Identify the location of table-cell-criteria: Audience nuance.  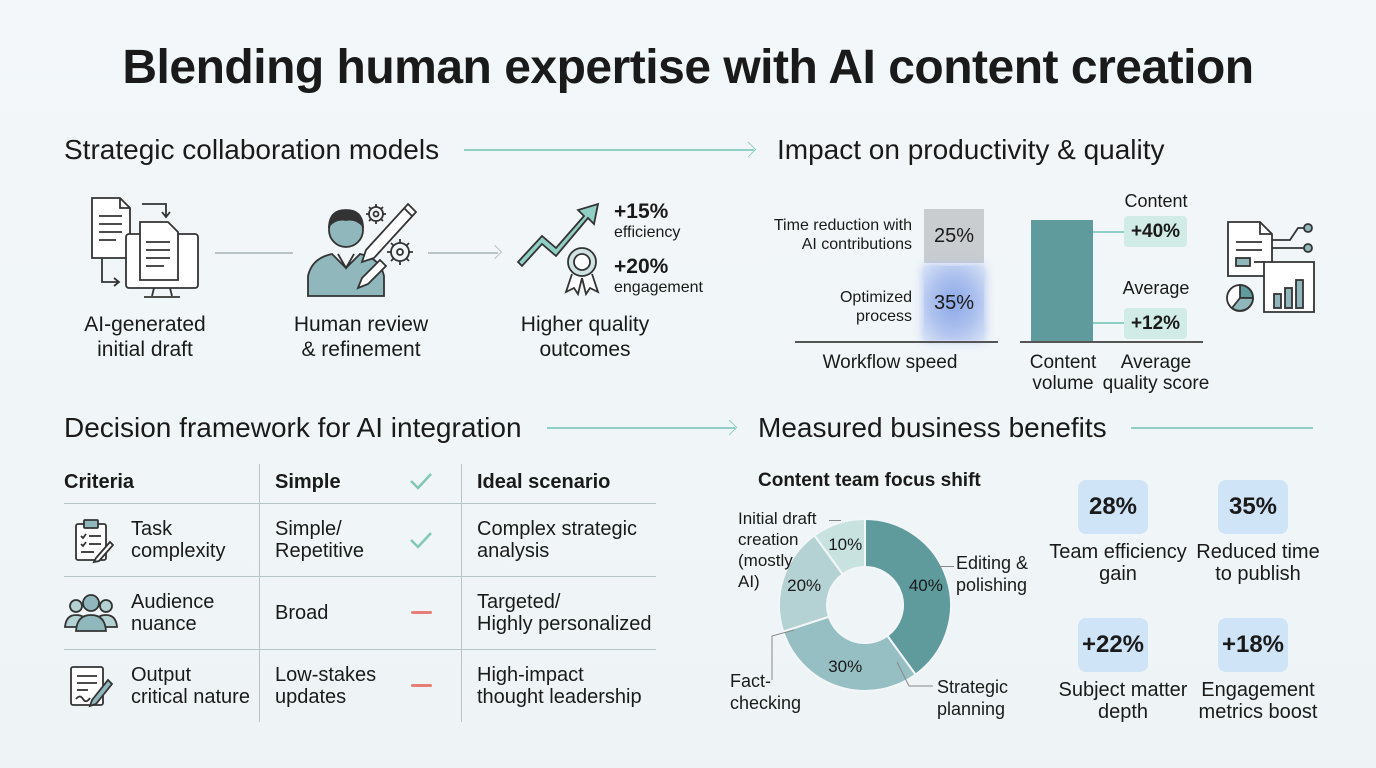
(173, 613).